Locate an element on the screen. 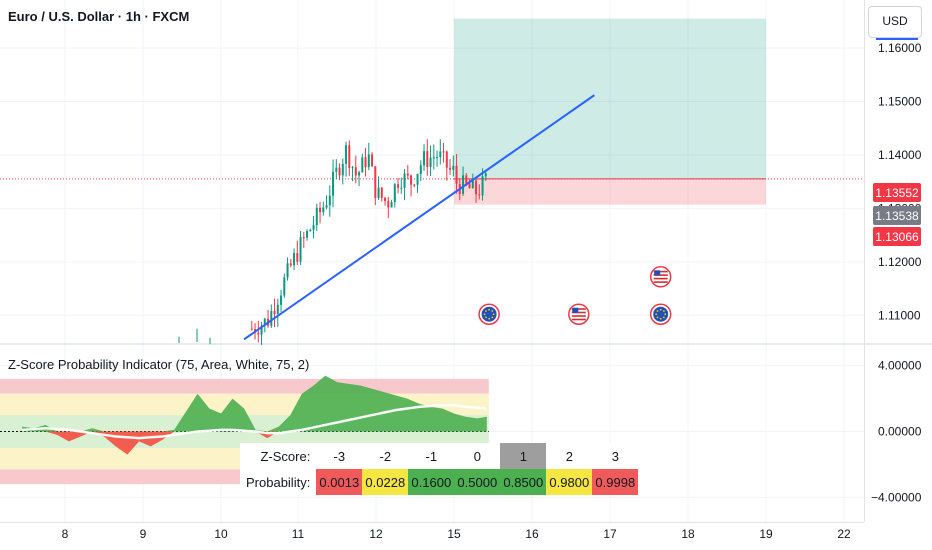 Image resolution: width=932 pixels, height=550 pixels. candles is located at coordinates (332, 242).